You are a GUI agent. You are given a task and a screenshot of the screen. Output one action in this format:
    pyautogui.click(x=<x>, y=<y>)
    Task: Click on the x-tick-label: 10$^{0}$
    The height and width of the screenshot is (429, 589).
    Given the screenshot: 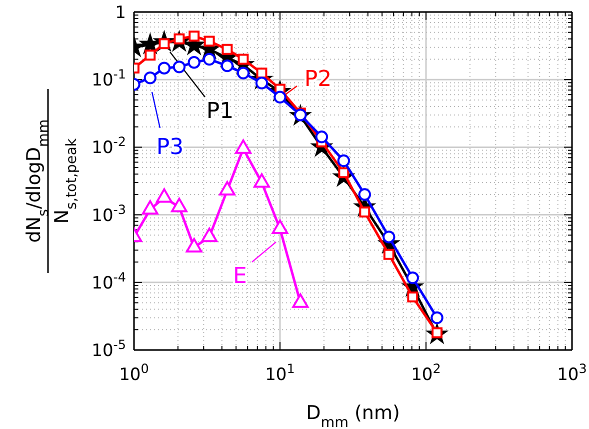 What is the action you would take?
    pyautogui.click(x=134, y=373)
    